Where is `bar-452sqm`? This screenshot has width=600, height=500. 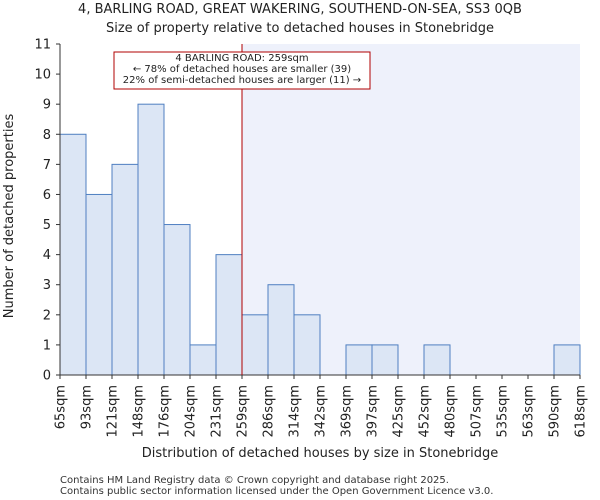 bar-452sqm is located at coordinates (437, 360).